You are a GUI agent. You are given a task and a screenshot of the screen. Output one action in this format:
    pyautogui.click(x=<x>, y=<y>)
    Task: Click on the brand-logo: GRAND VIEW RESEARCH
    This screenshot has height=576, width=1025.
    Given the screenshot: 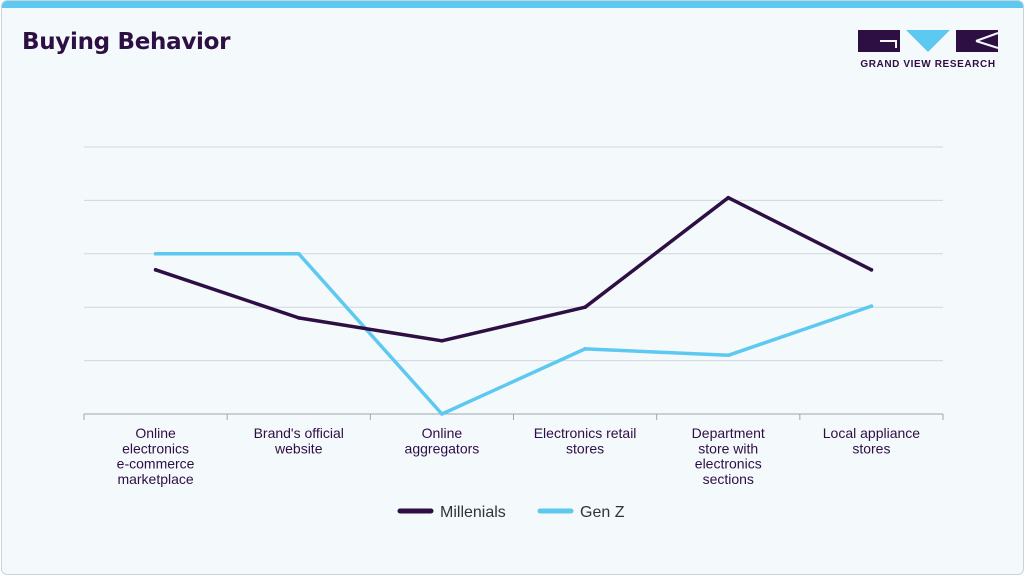 What is the action you would take?
    pyautogui.click(x=928, y=50)
    